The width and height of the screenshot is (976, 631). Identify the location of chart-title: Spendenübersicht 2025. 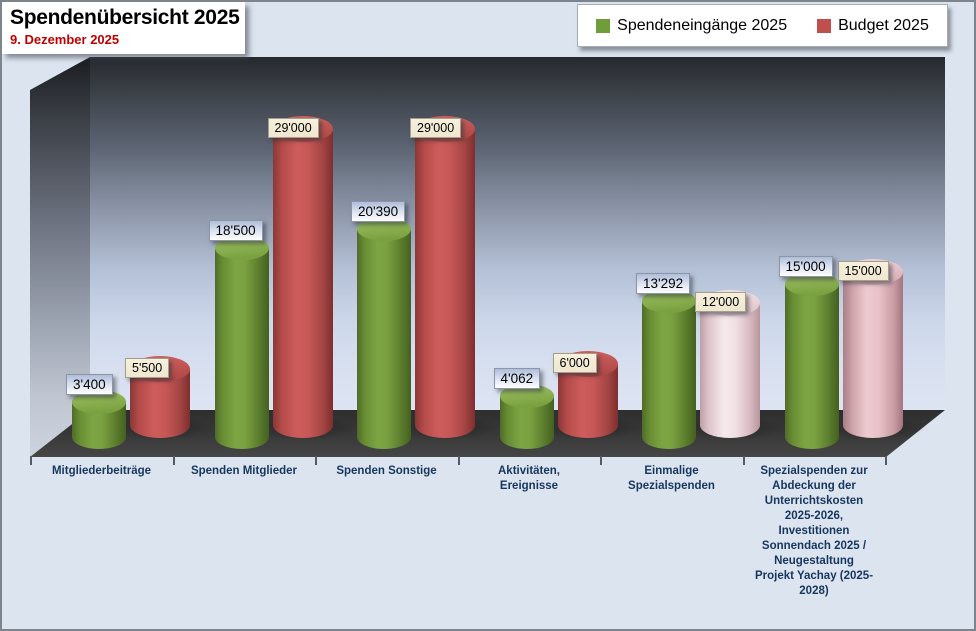
(125, 17).